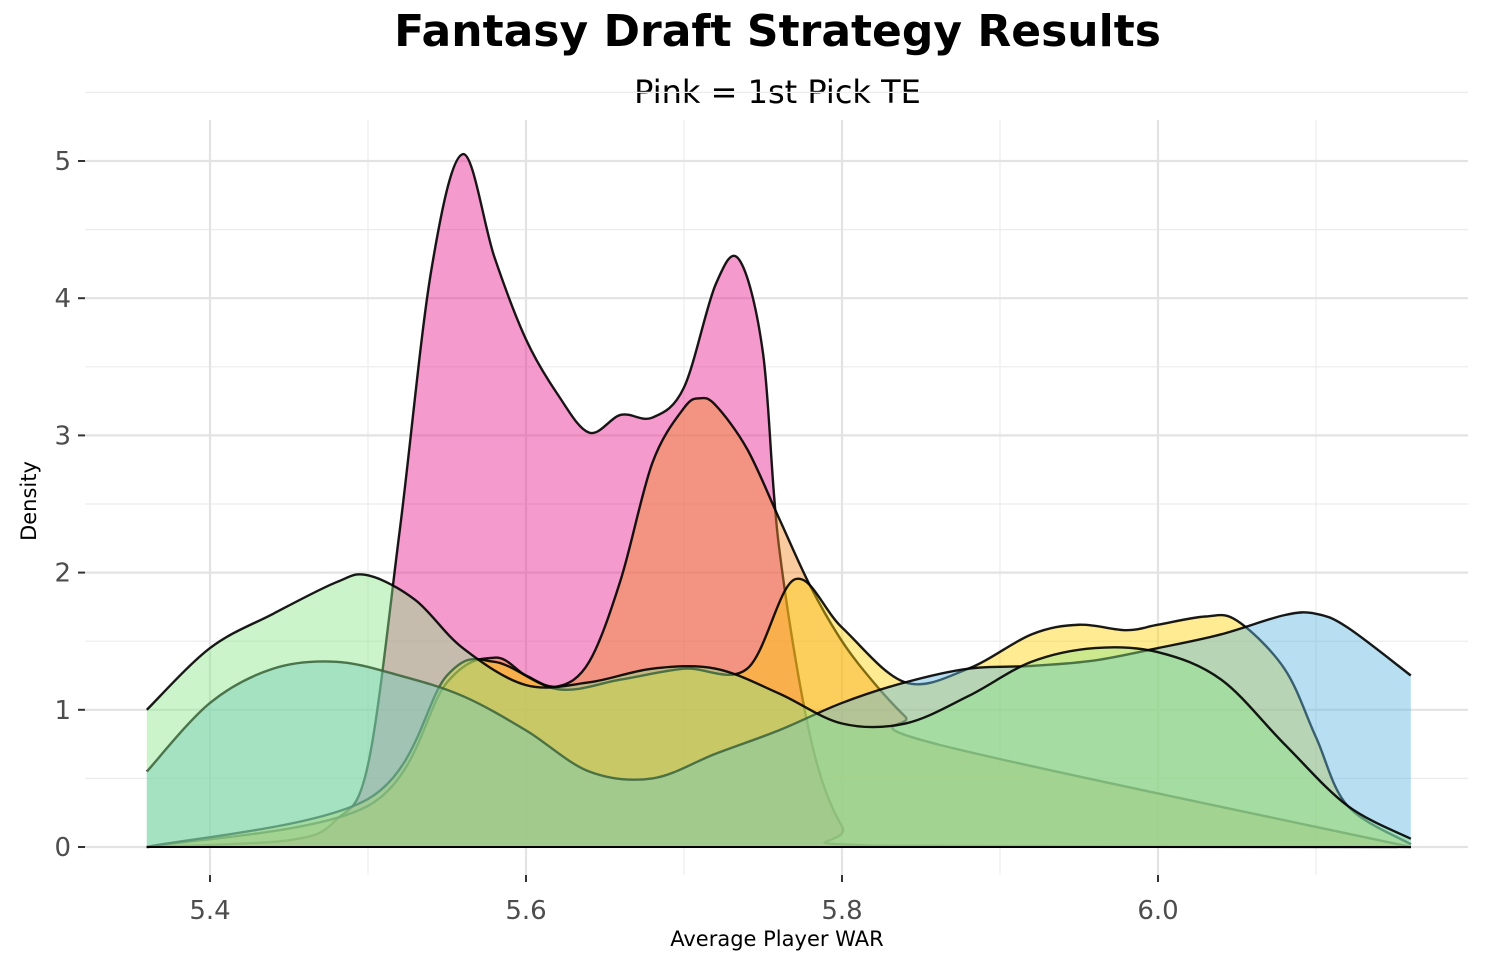 The height and width of the screenshot is (969, 1485). What do you see at coordinates (841, 911) in the screenshot?
I see `x-tick-label: 5.8` at bounding box center [841, 911].